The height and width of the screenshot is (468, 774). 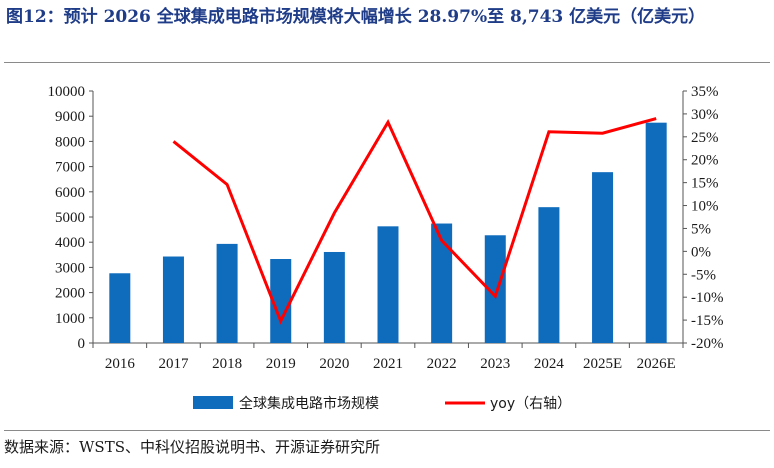 I want to click on left-axis-tick-label: 10000, so click(x=67, y=92).